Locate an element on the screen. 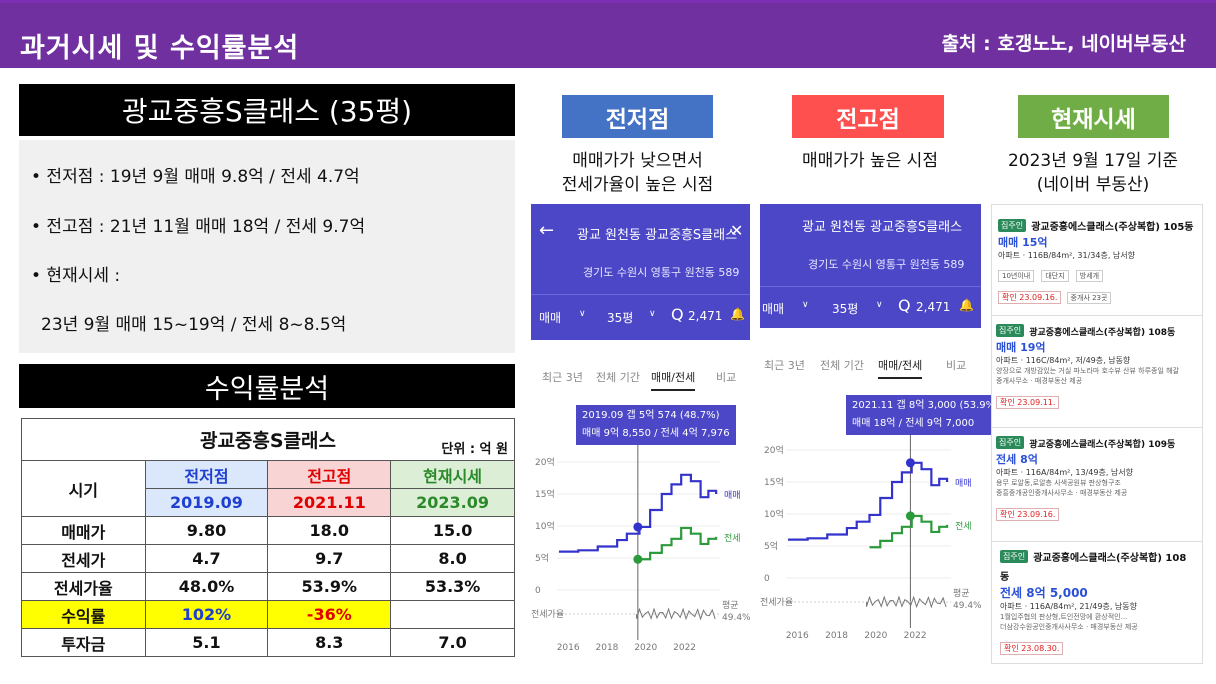  table-caption: 광교중흥S클래스 단위 : 억 원 is located at coordinates (268, 439).